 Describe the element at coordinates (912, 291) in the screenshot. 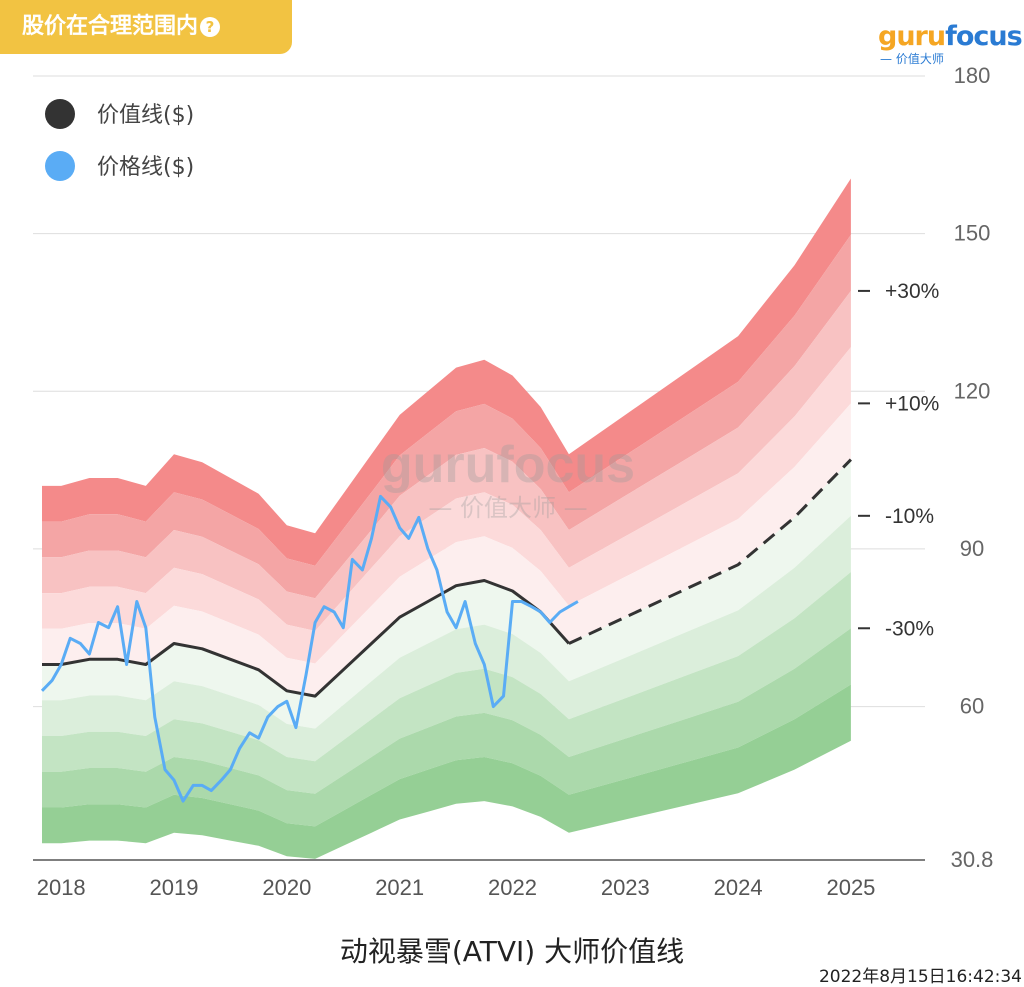

I see `band-label: +30%` at that location.